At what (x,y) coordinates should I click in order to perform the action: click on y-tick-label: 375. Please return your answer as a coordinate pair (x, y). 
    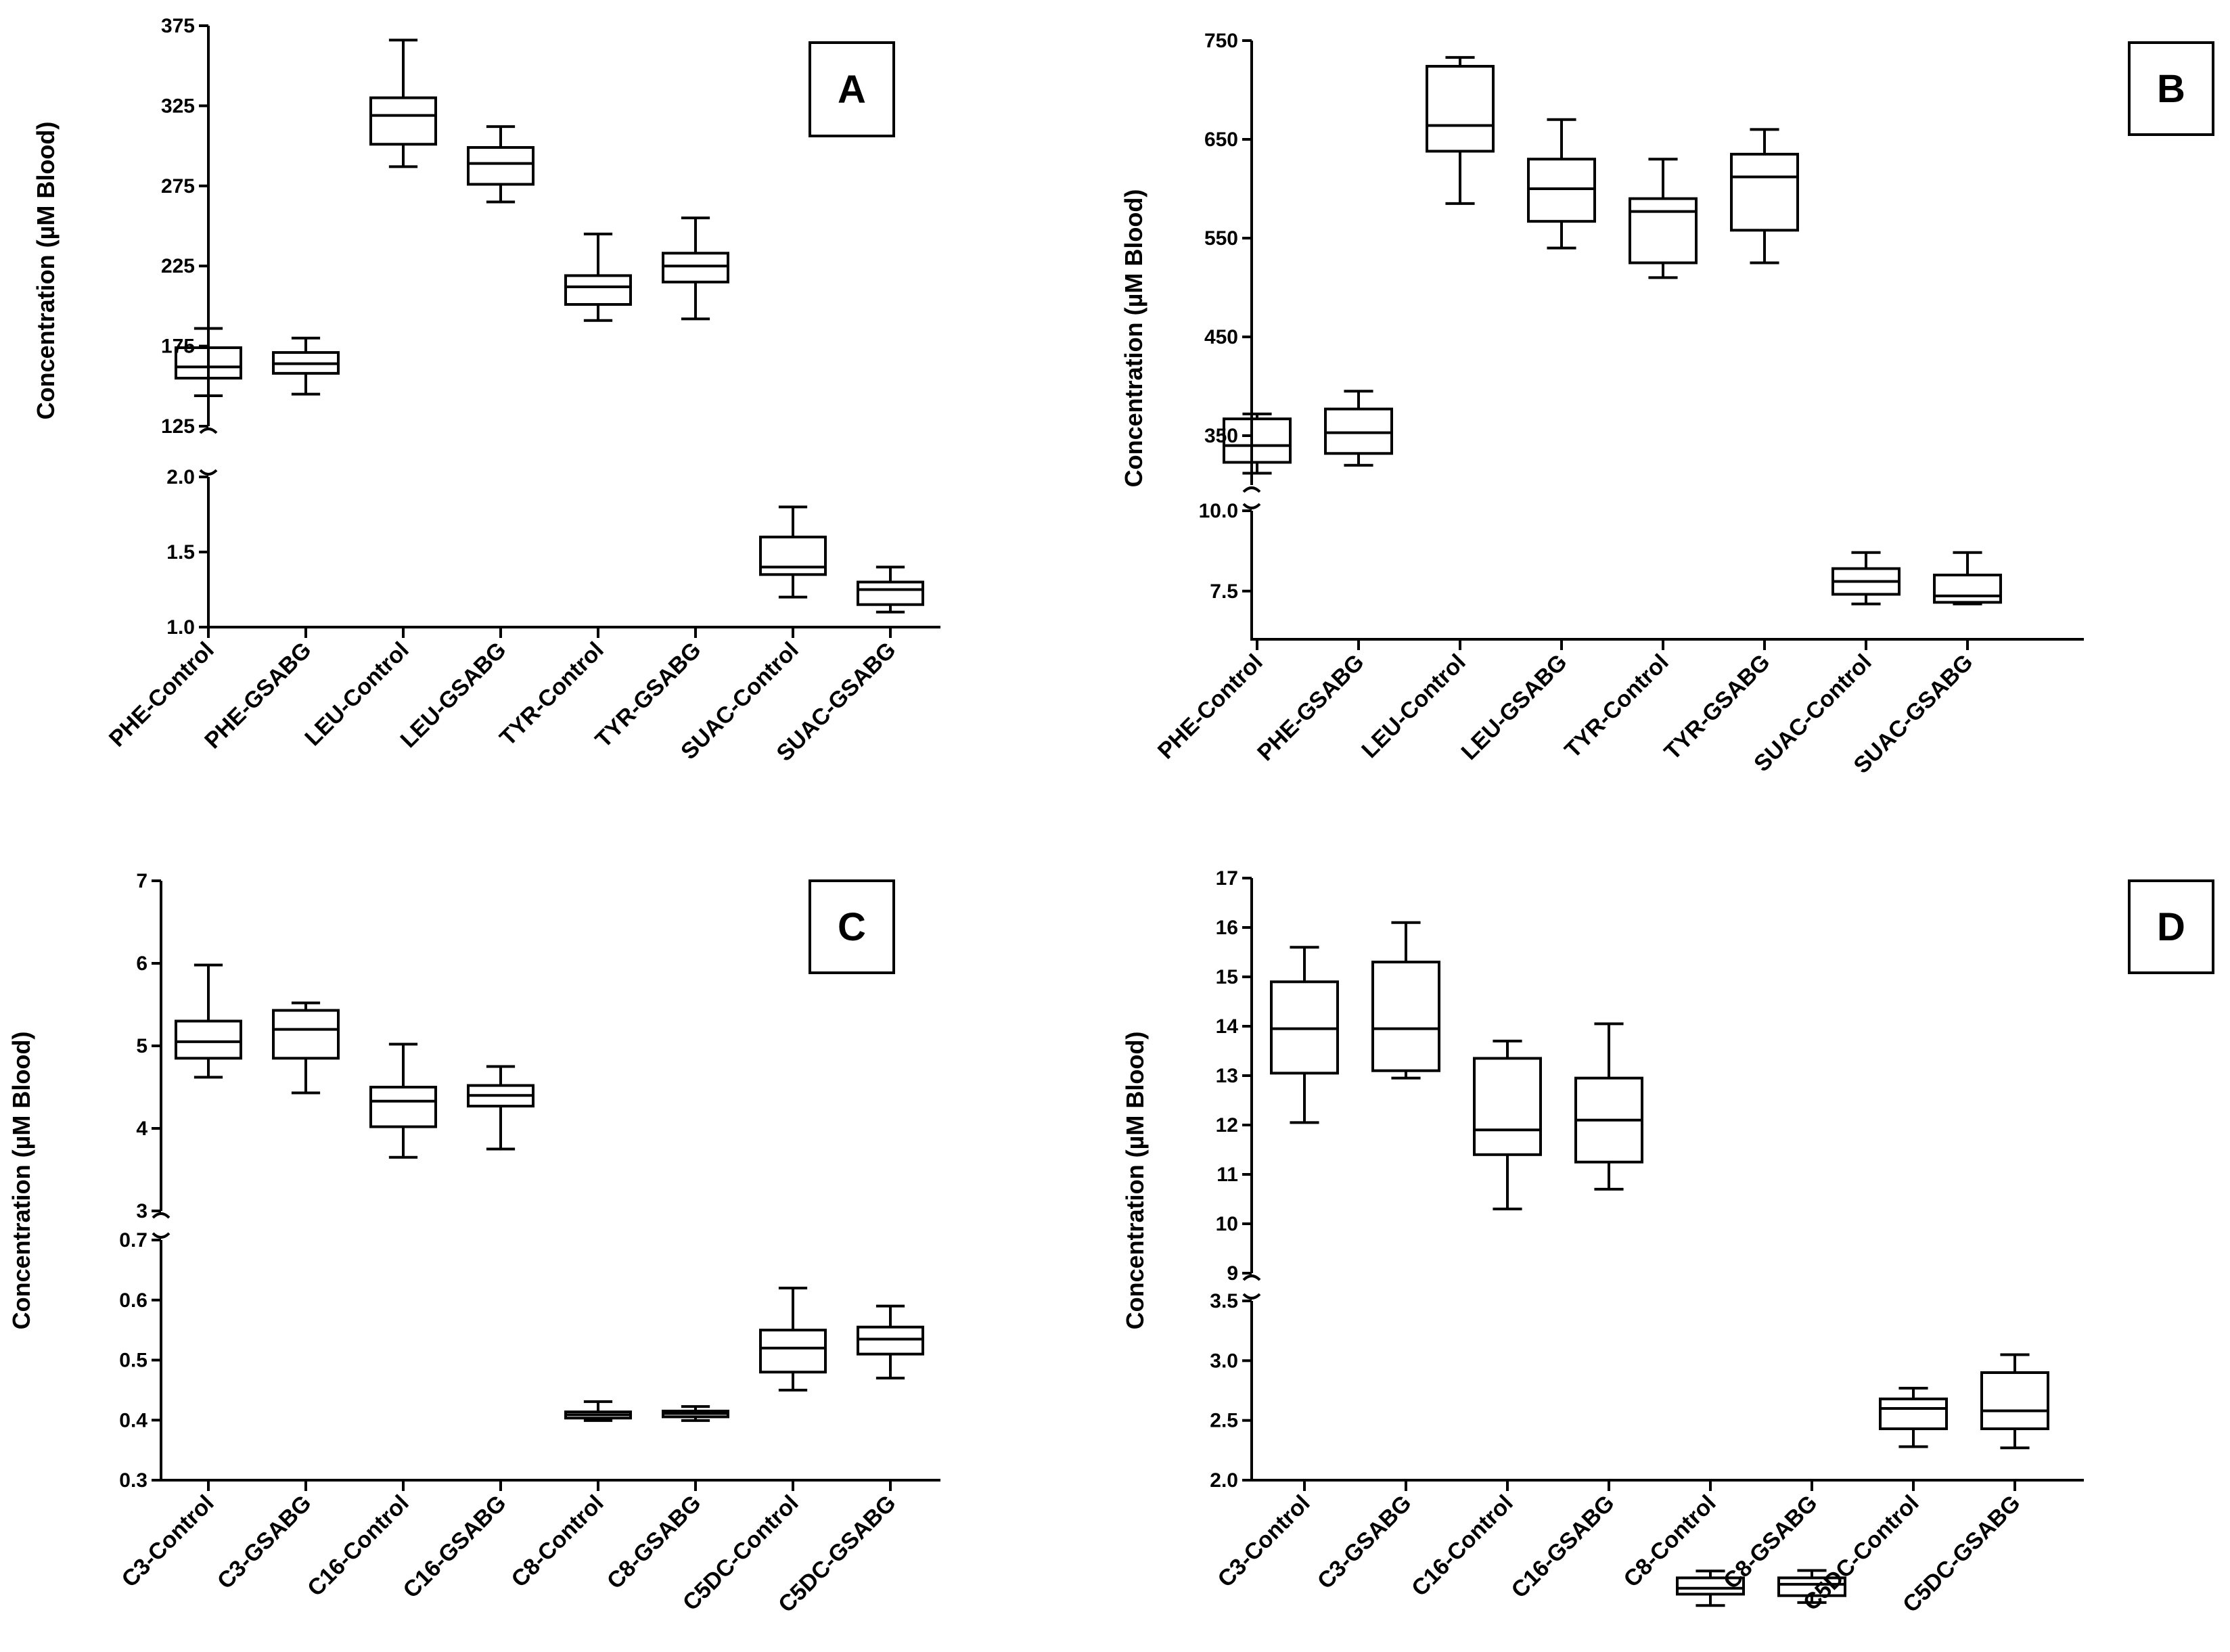
    Looking at the image, I should click on (178, 26).